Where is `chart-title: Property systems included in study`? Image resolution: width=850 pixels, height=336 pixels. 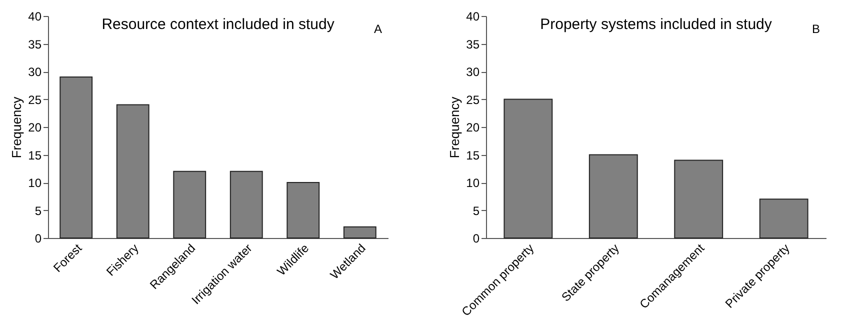
chart-title: Property systems included in study is located at coordinates (656, 24).